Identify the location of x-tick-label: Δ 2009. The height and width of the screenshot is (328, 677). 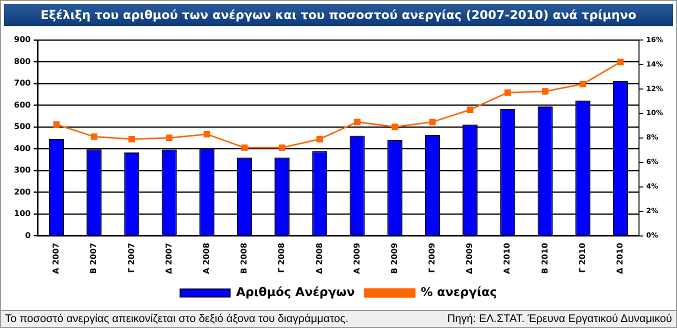
(469, 258).